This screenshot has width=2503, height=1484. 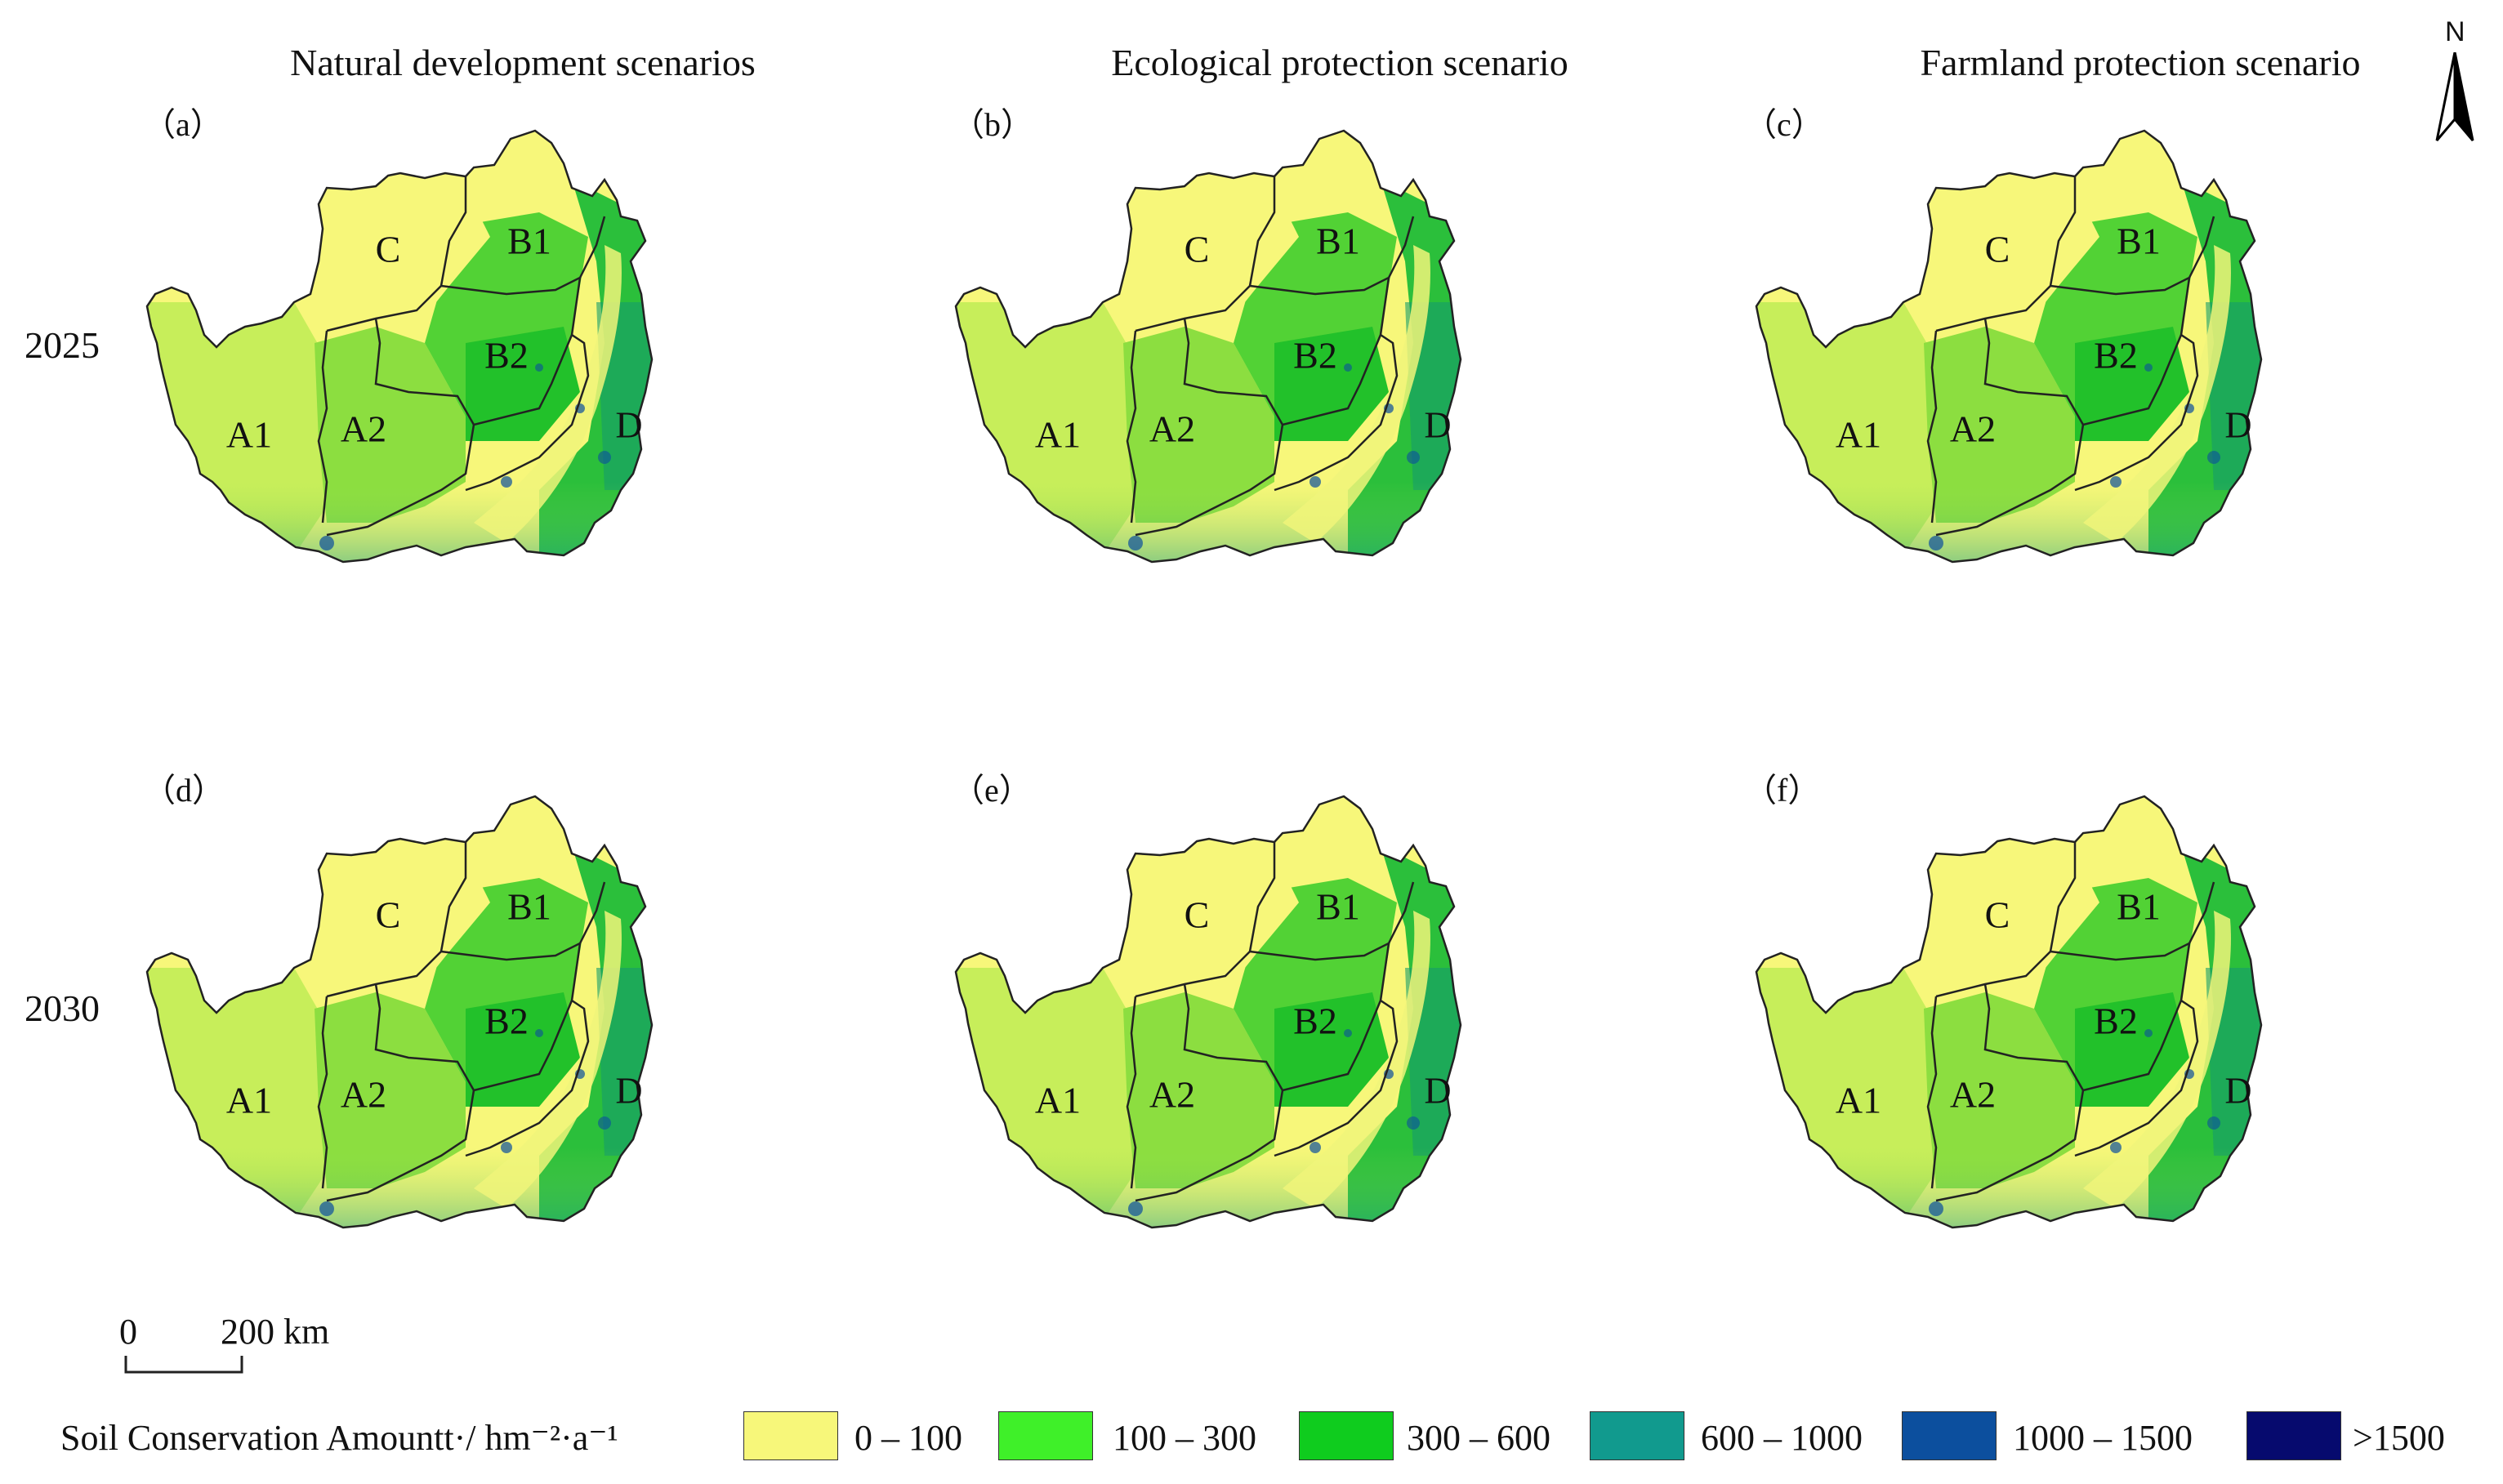 What do you see at coordinates (1985, 343) in the screenshot?
I see `map-panel-c: C B1 B2 A1 A2 D` at bounding box center [1985, 343].